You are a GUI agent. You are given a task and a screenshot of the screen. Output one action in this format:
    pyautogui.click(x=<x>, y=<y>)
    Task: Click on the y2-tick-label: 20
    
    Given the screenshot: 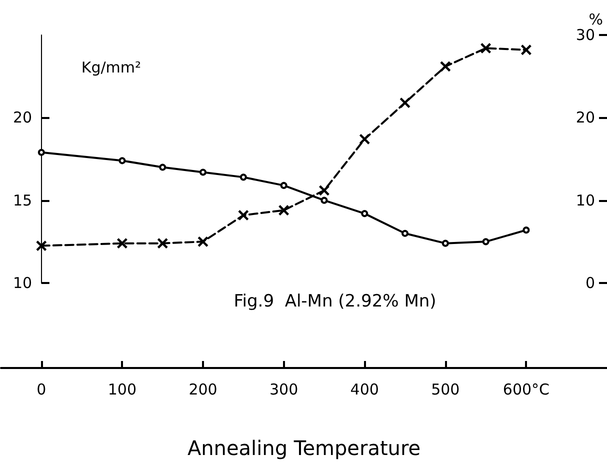 What is the action you would take?
    pyautogui.click(x=585, y=117)
    